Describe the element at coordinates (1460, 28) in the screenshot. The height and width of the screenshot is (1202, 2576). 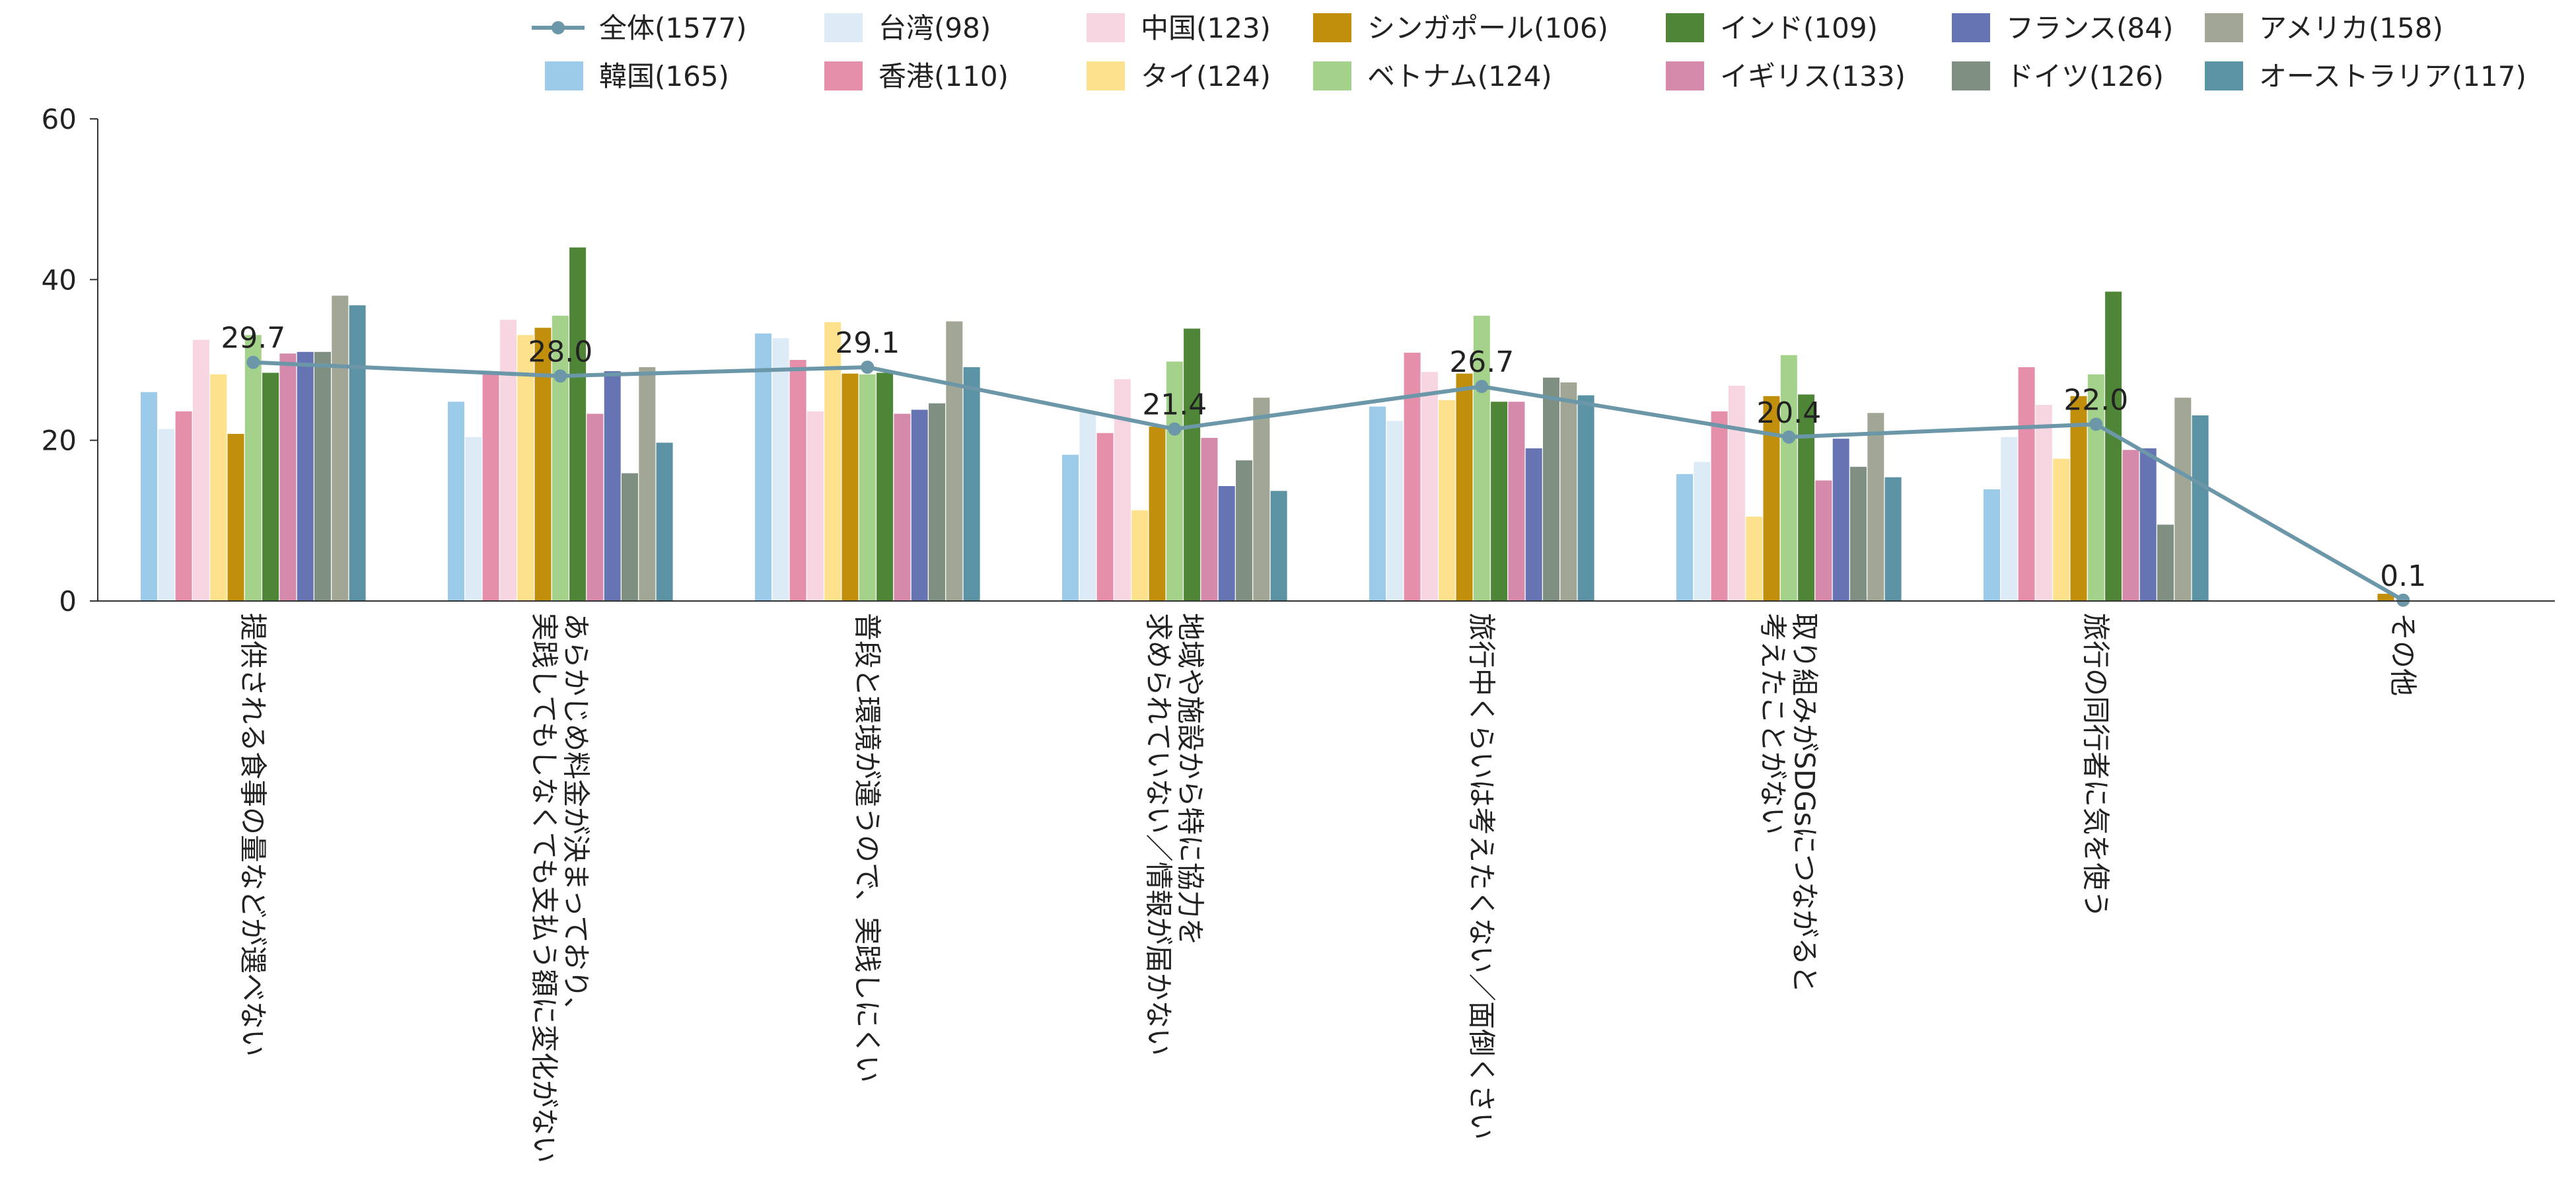
I see `legend-item: シンガポール(106)` at that location.